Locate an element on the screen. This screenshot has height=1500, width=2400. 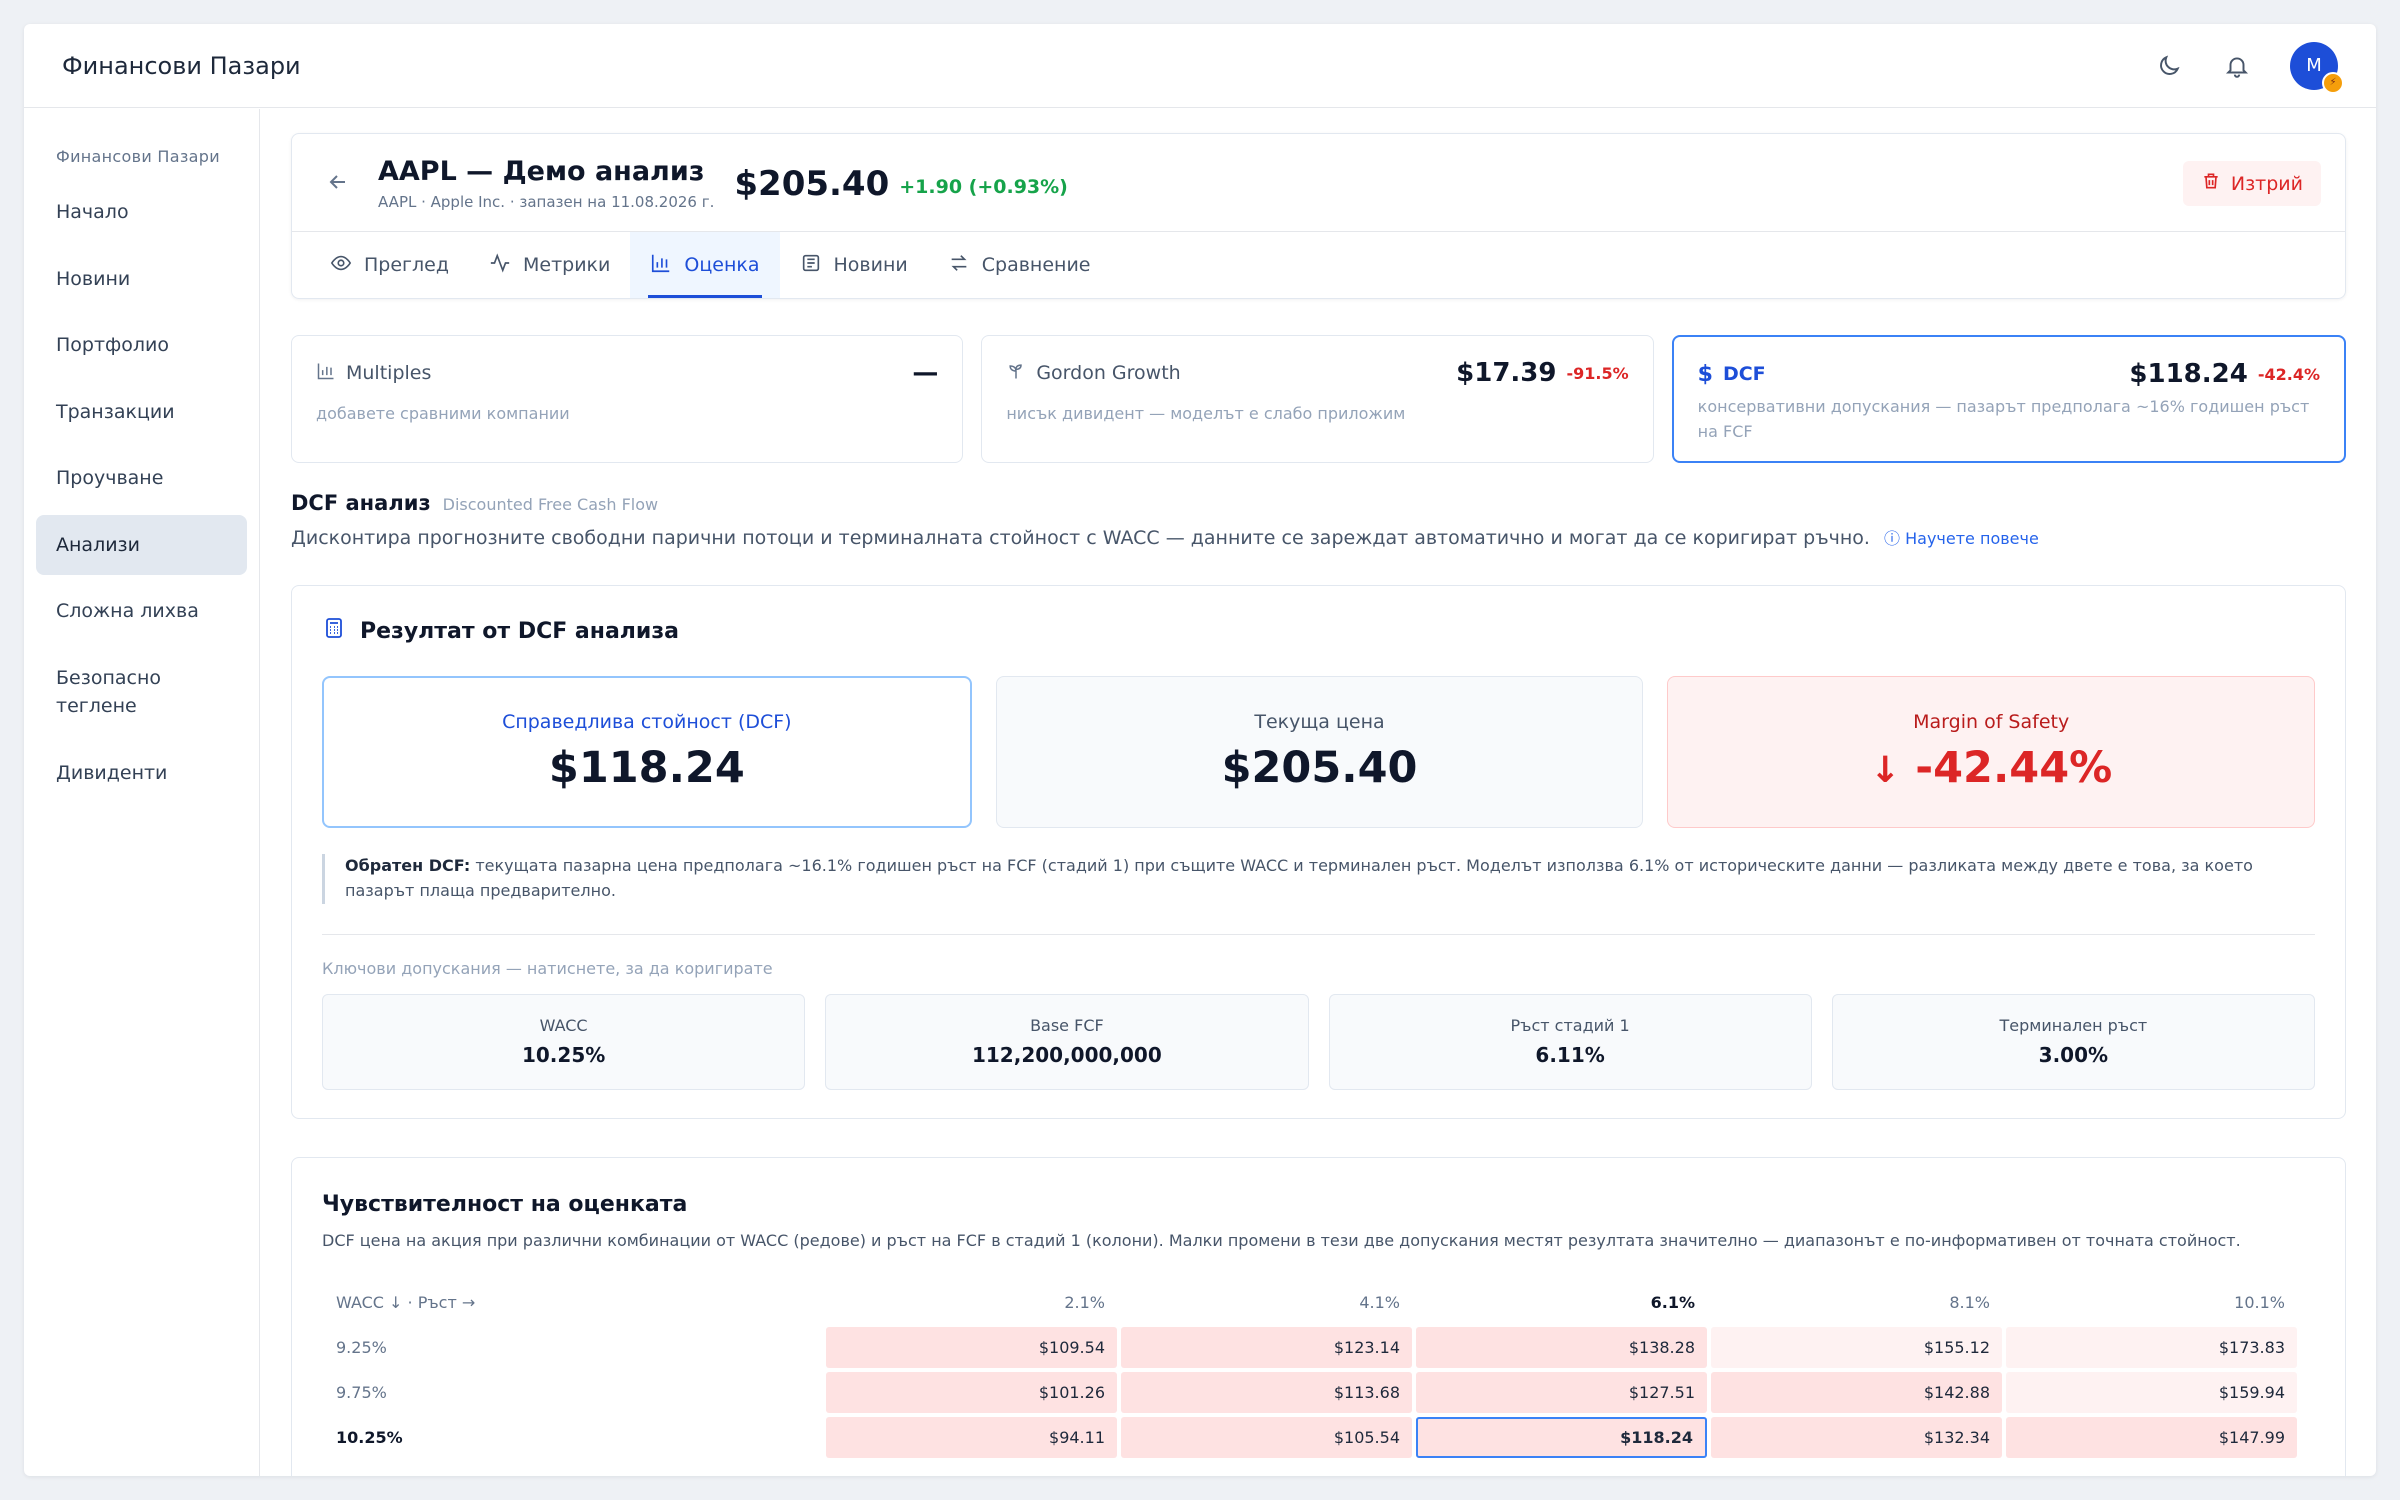
tab-metrics: Метрики is located at coordinates (549, 265).